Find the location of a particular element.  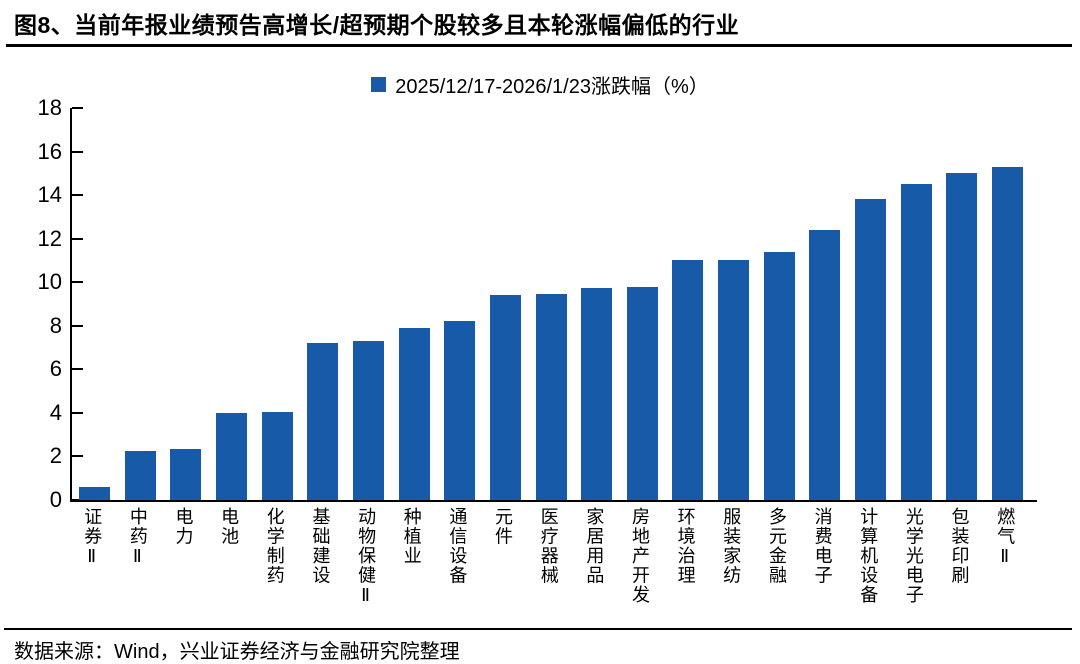

x-axis-label-元件: 元件 is located at coordinates (503, 526).